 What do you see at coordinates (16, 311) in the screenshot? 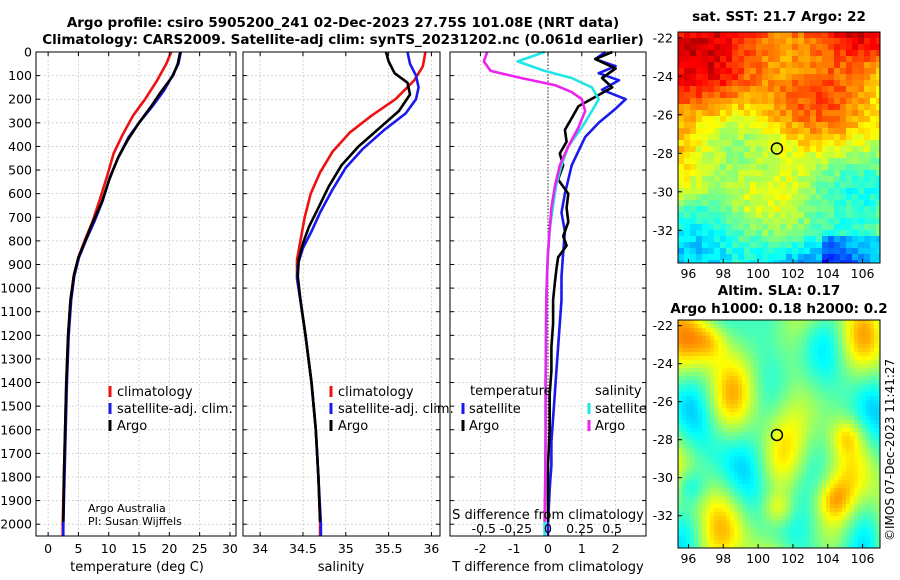
I see `depth-tick-label: 1100` at bounding box center [16, 311].